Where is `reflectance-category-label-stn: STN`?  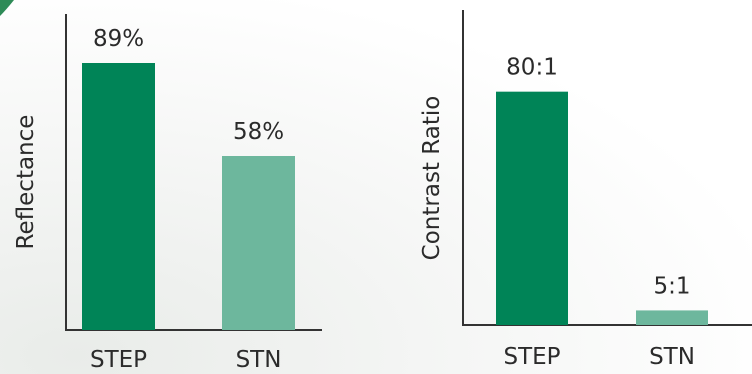 reflectance-category-label-stn: STN is located at coordinates (259, 360).